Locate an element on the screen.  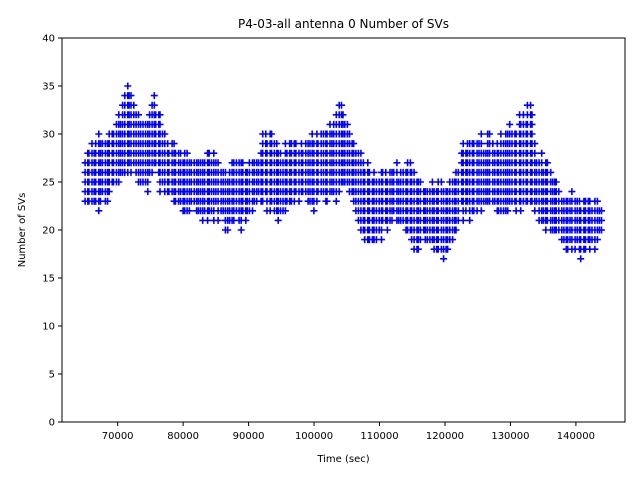
x-tick-label: 140000 is located at coordinates (576, 436).